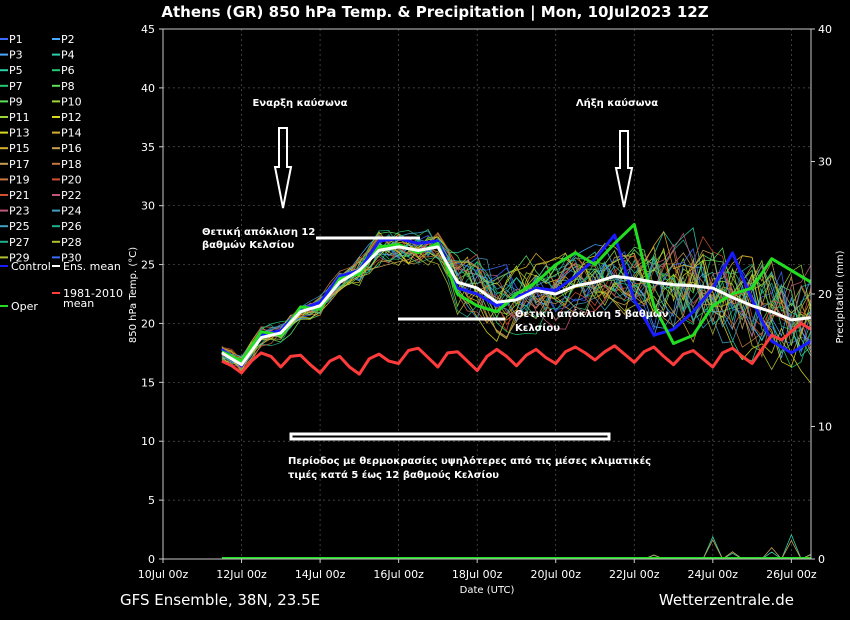 The width and height of the screenshot is (850, 620). I want to click on x-tick-label: 14Jul 00z, so click(320, 574).